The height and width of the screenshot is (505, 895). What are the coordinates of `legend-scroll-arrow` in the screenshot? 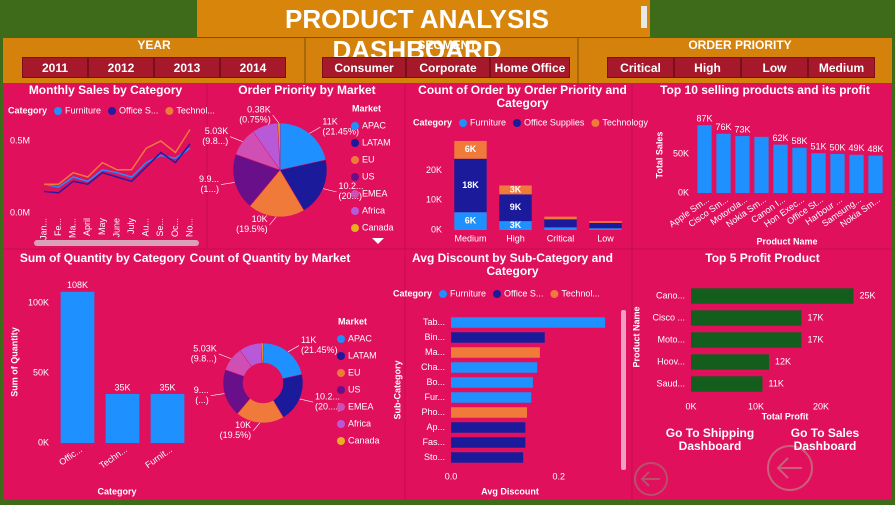 It's located at (378, 241).